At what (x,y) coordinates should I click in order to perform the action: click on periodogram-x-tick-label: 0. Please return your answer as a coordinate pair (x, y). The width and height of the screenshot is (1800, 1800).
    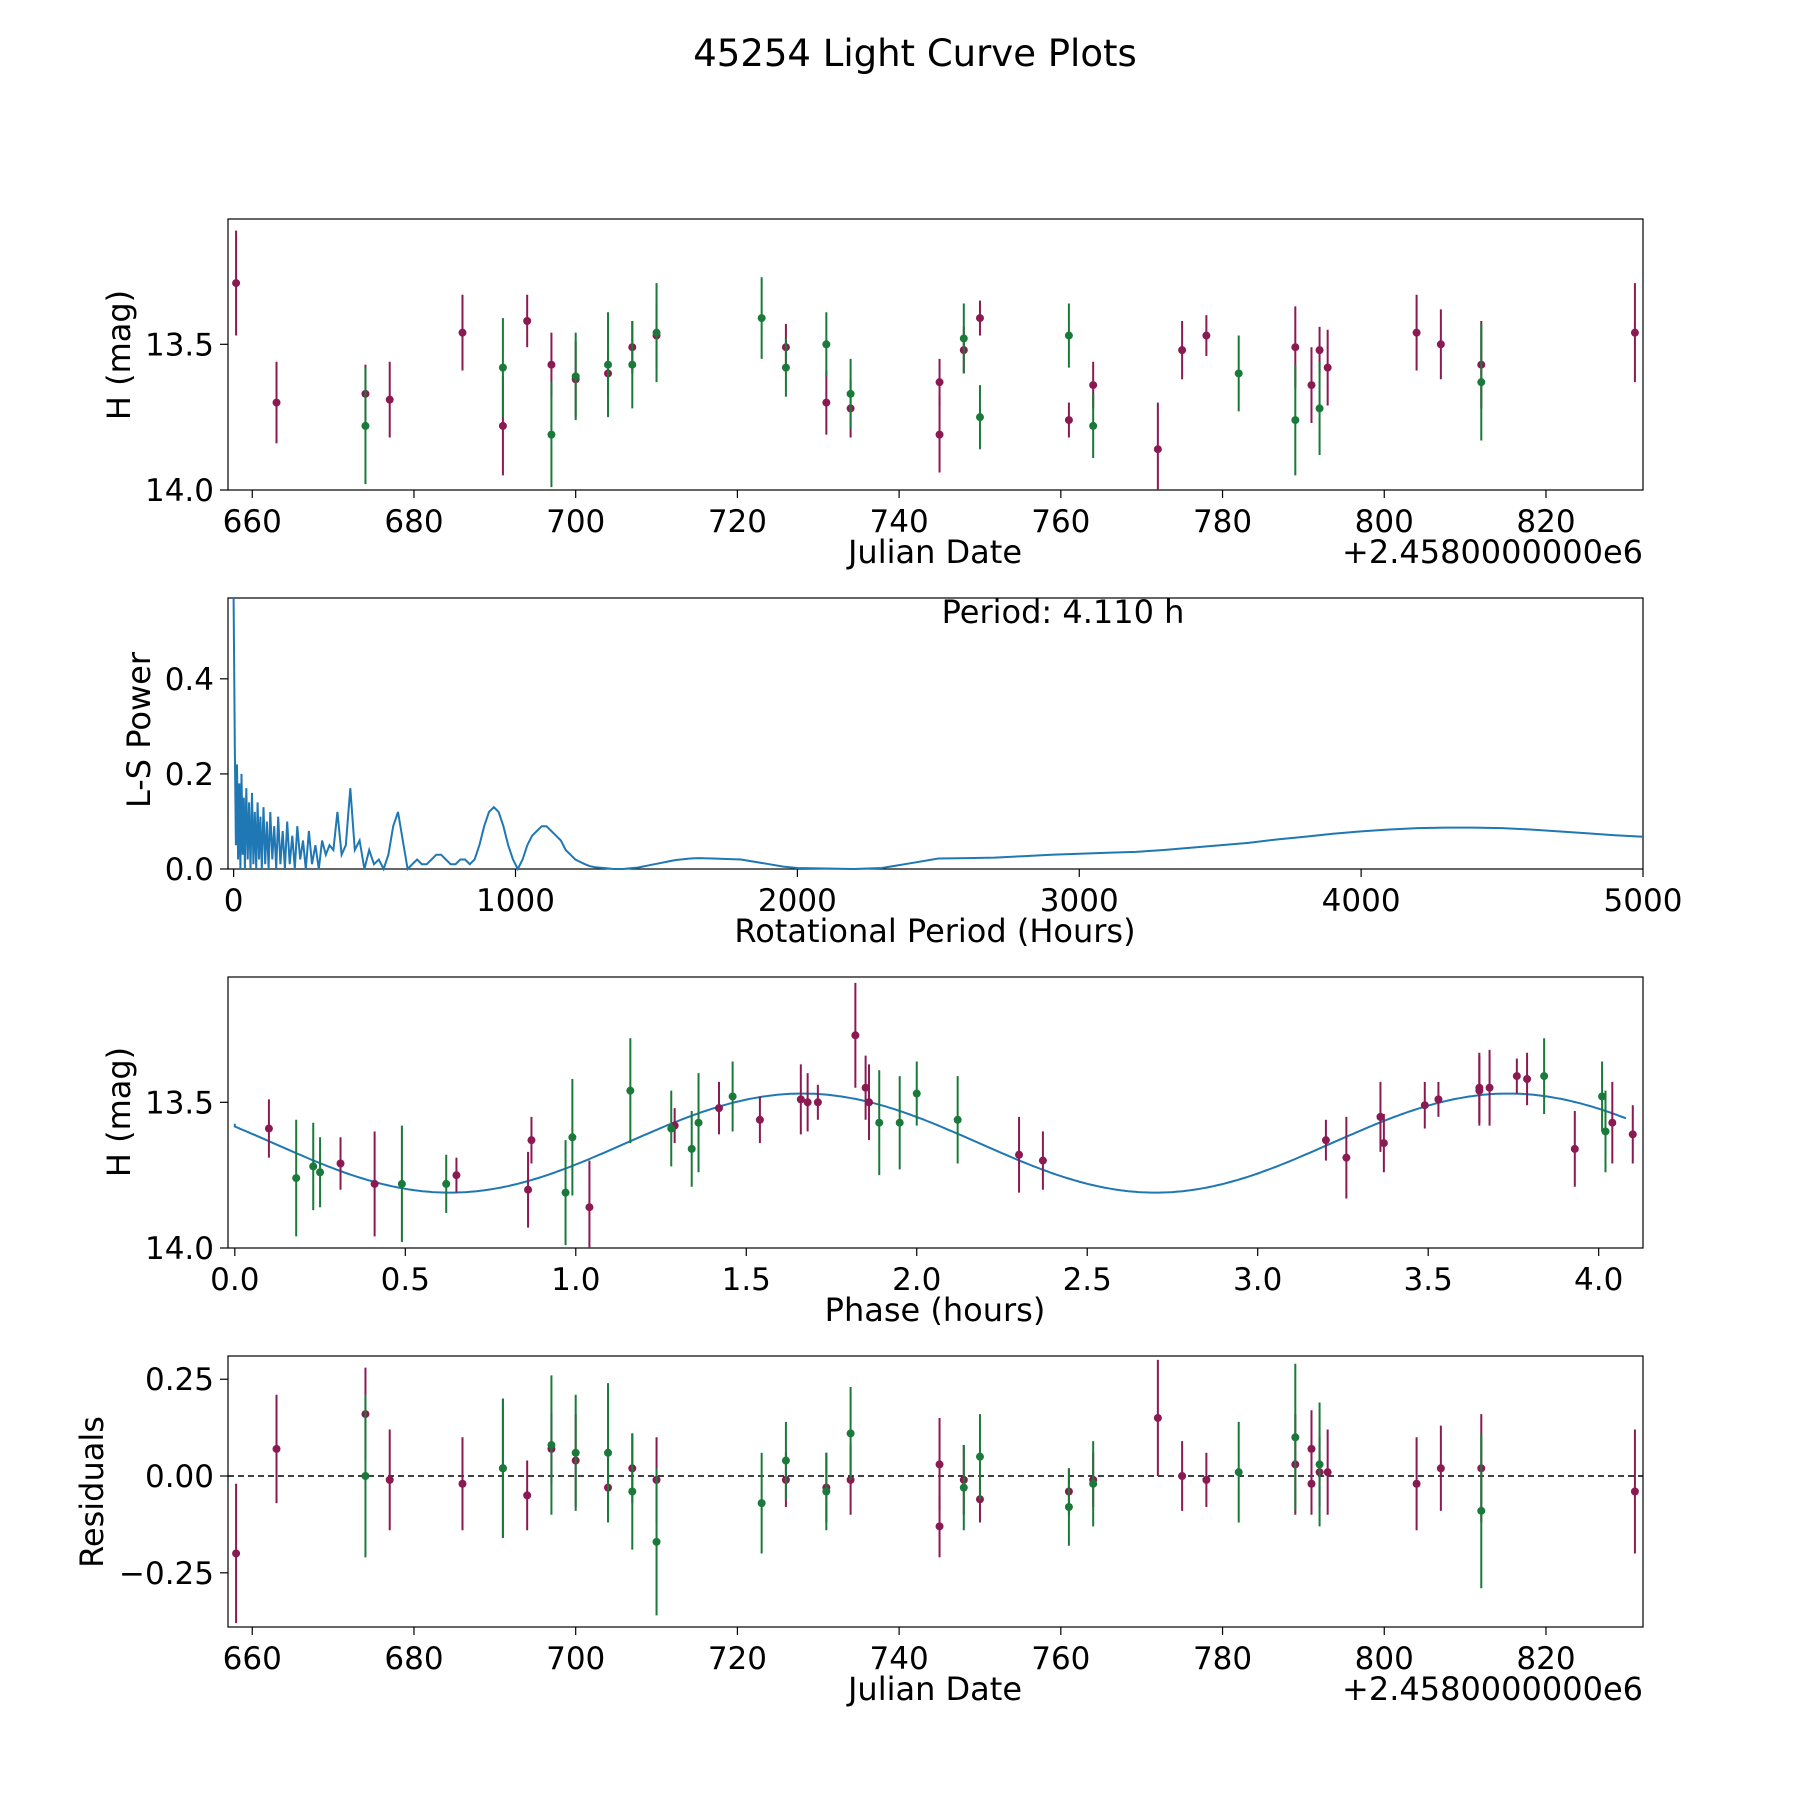
    Looking at the image, I should click on (234, 901).